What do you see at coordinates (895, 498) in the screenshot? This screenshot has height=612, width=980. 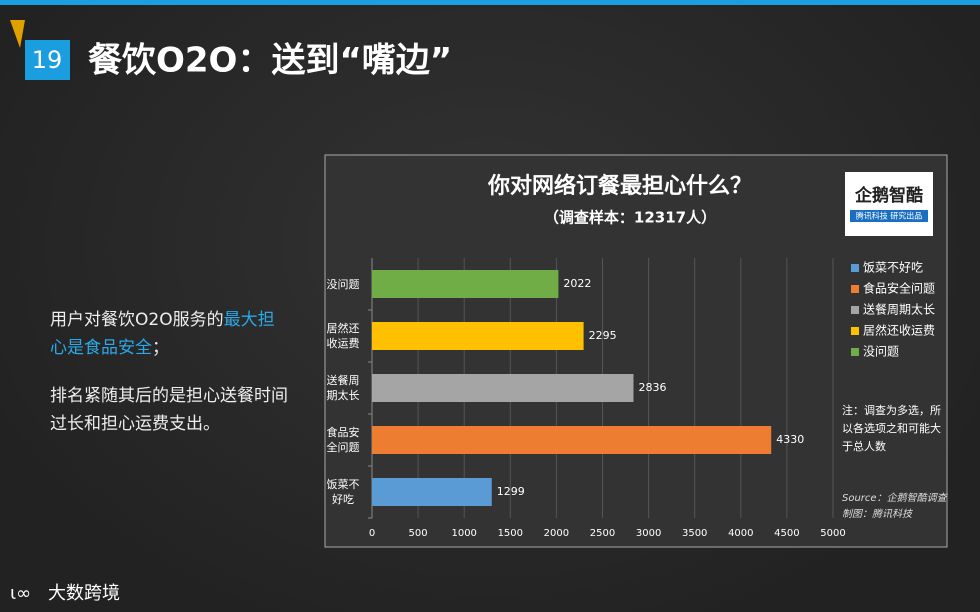 I see `source: Source：企鹅智酷调查` at bounding box center [895, 498].